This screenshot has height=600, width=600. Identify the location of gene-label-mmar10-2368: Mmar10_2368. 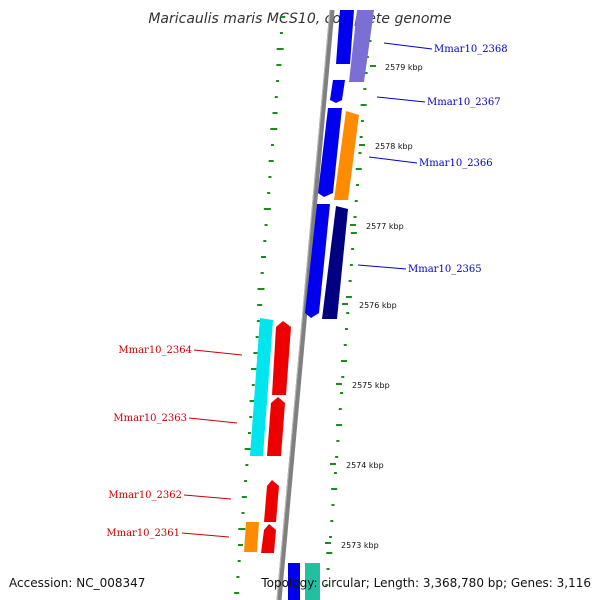
(471, 49).